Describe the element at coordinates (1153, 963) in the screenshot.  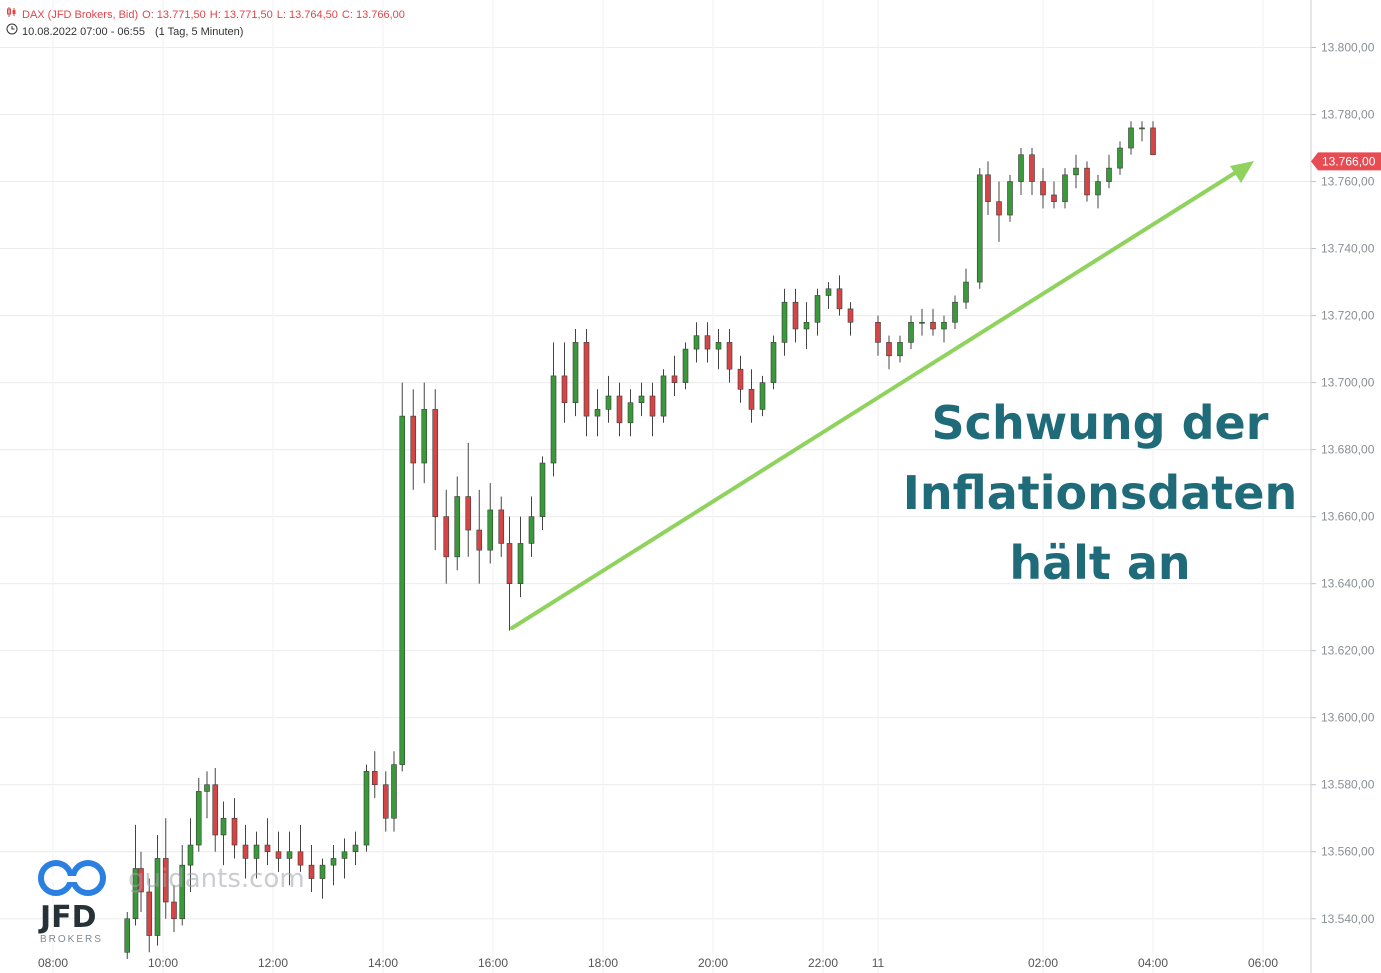
I see `x-tick-label: 04:00` at that location.